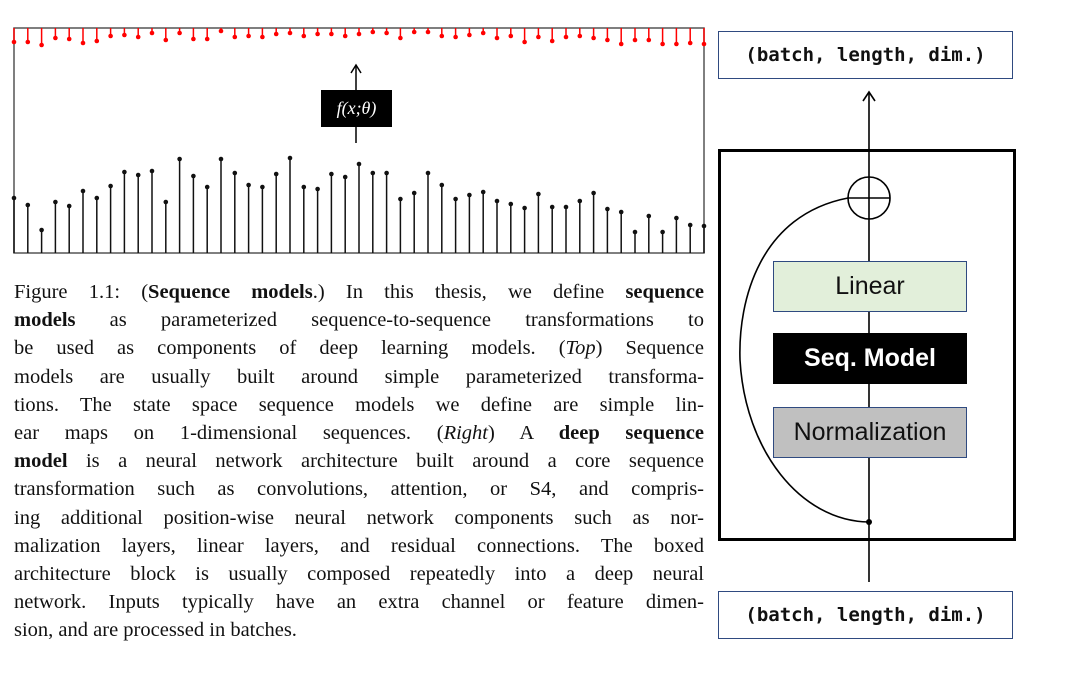  I want to click on caption-text: ) Sequence, so click(649, 348).